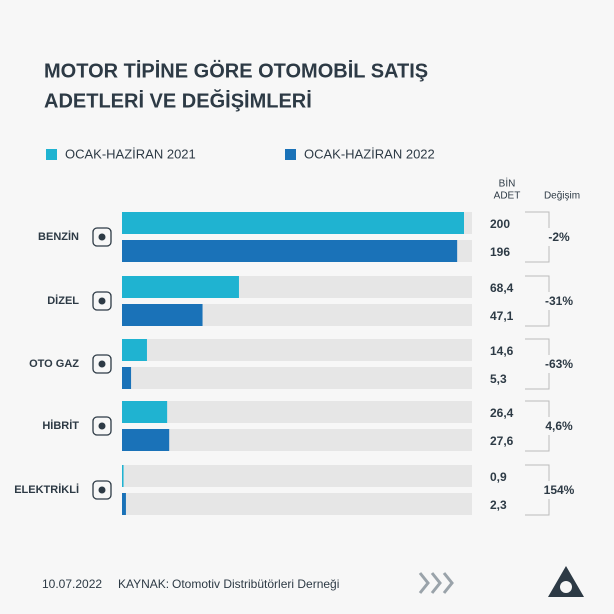  What do you see at coordinates (502, 413) in the screenshot?
I see `value-label: 26,4` at bounding box center [502, 413].